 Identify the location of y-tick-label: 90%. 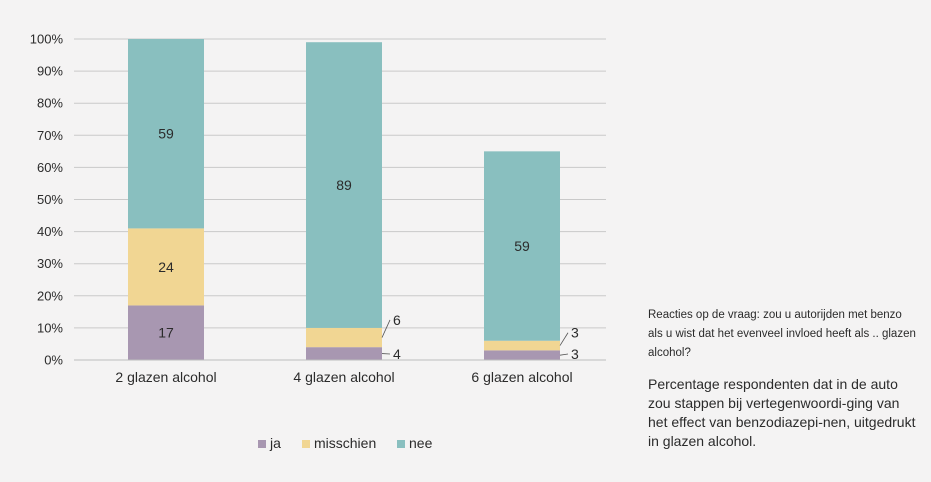
(50, 71).